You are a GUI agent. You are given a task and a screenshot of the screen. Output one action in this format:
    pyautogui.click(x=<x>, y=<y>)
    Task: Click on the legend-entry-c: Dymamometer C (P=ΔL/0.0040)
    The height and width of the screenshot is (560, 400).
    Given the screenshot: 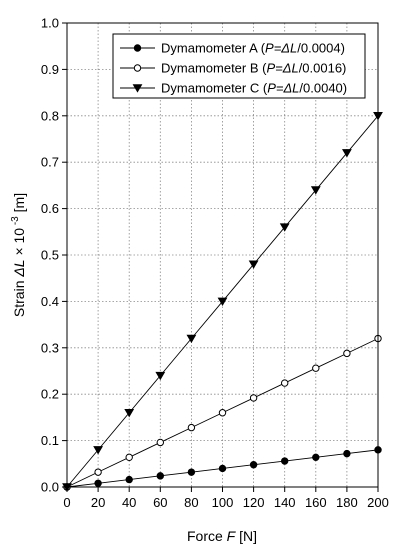 What is the action you would take?
    pyautogui.click(x=233, y=88)
    